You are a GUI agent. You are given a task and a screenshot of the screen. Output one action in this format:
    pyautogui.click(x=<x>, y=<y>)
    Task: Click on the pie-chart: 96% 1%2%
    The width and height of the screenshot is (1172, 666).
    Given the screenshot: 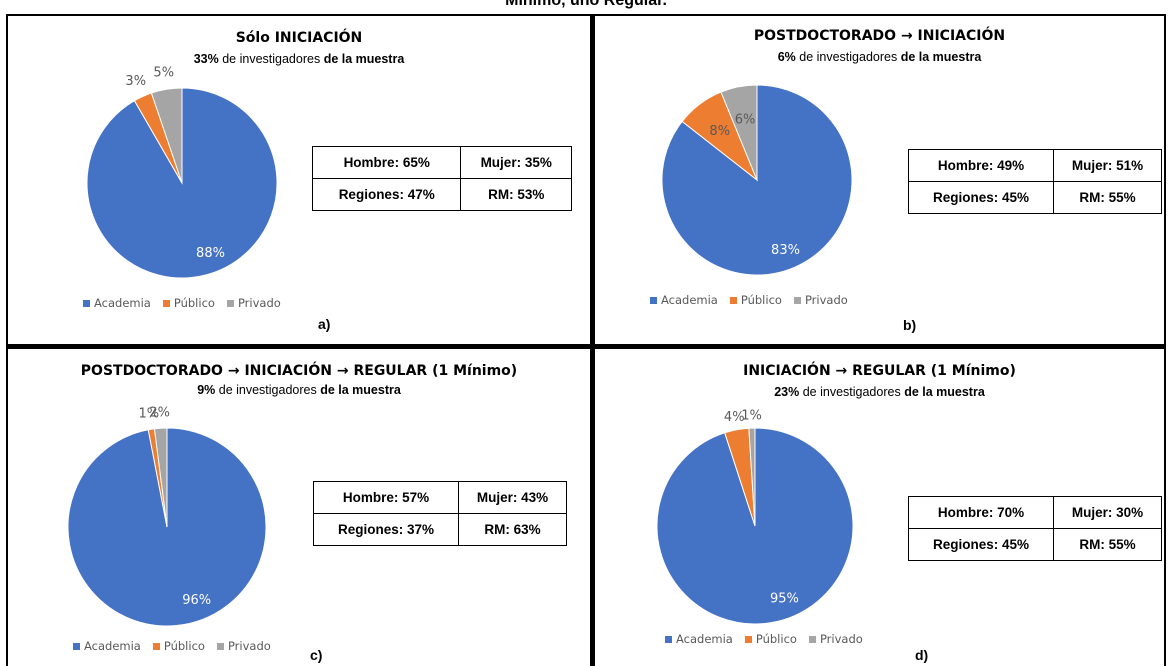 What is the action you would take?
    pyautogui.click(x=167, y=516)
    